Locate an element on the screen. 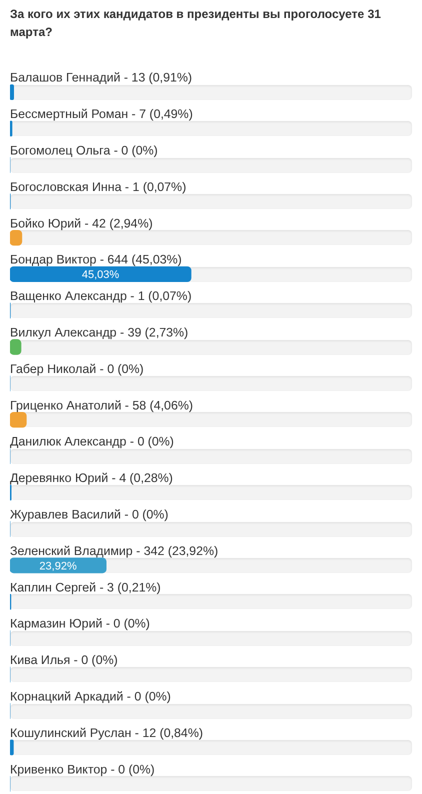 Image resolution: width=422 pixels, height=794 pixels. data-label: 45,03% is located at coordinates (101, 275).